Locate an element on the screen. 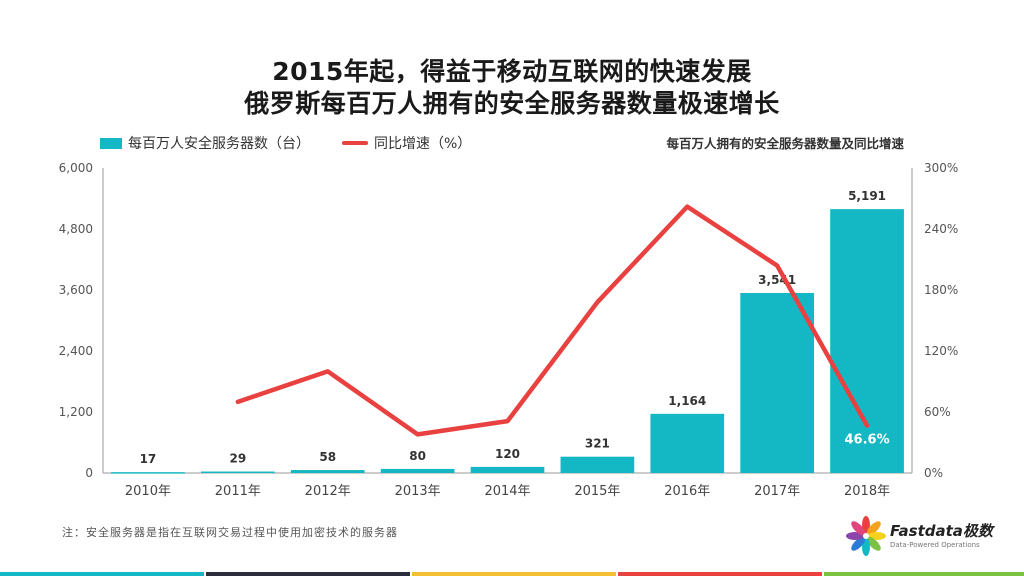 This screenshot has width=1024, height=576. x-tick-label: 2015年 is located at coordinates (597, 491).